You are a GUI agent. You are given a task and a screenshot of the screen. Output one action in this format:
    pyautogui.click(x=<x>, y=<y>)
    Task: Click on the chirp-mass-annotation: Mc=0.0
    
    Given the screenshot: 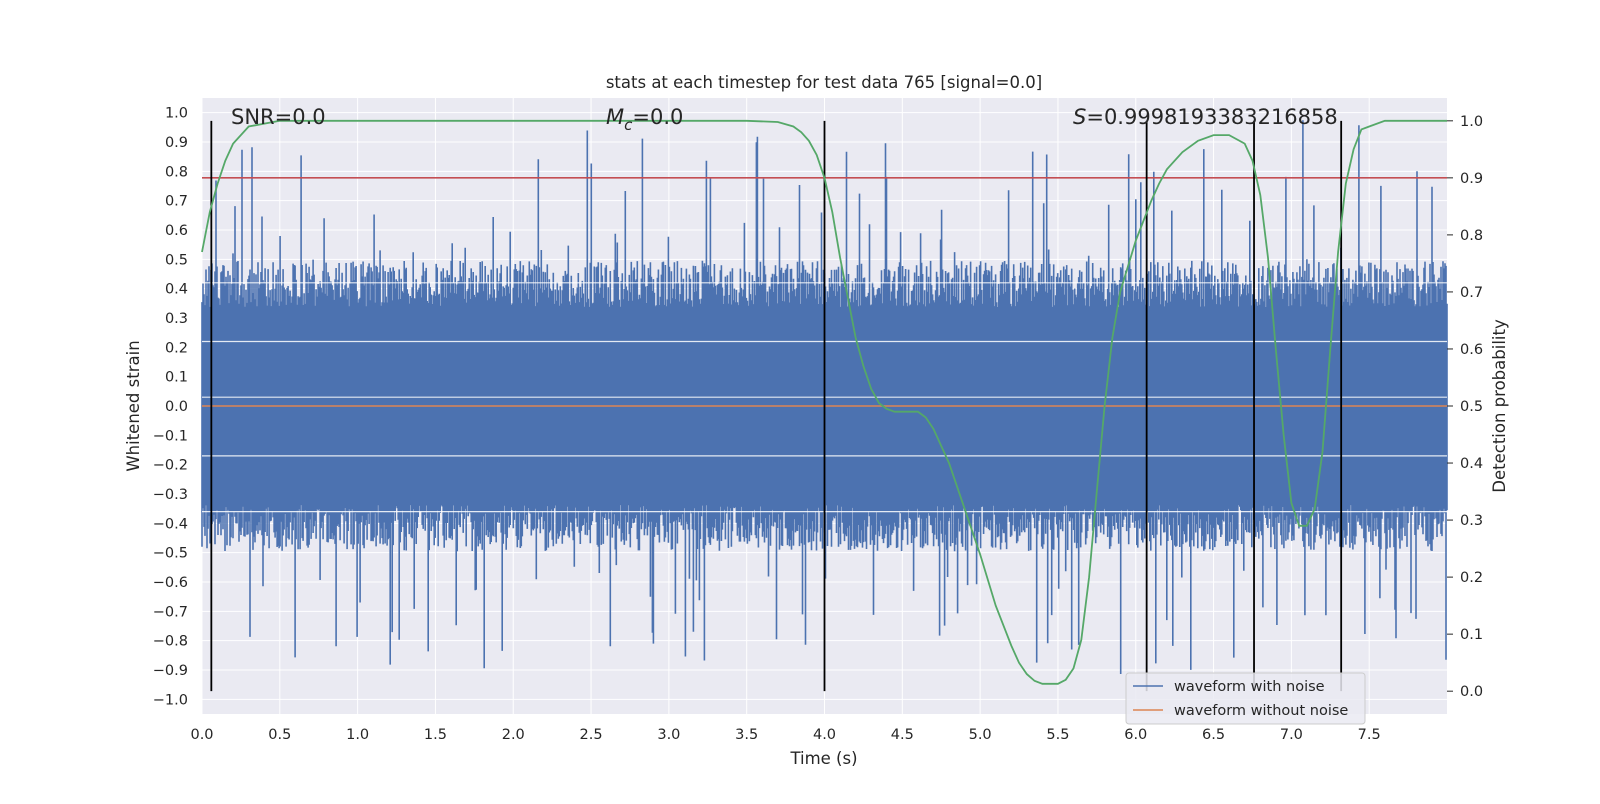 What is the action you would take?
    pyautogui.click(x=644, y=119)
    